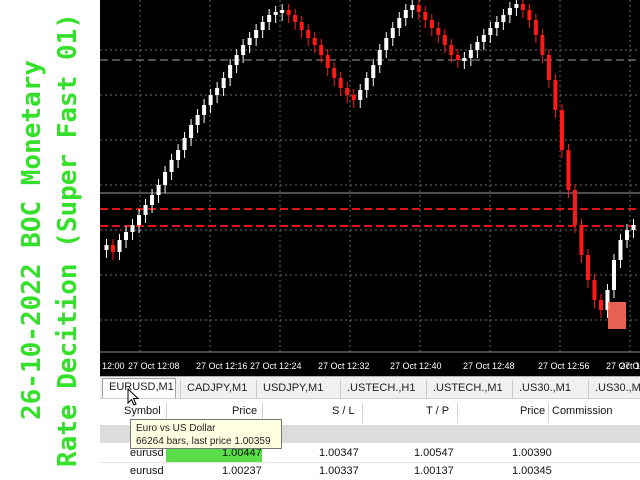  I want to click on cell-sl: 1.00347, so click(339, 453).